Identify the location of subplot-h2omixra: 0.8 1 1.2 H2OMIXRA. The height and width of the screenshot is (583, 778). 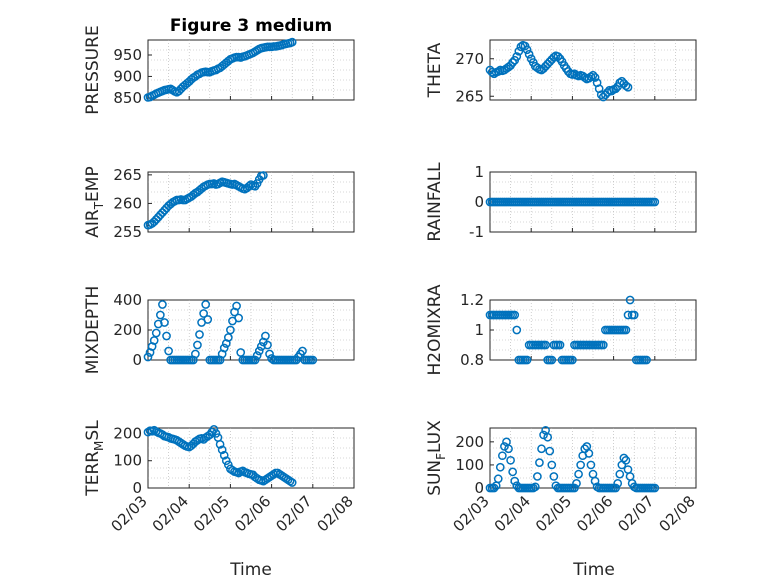
(561, 330).